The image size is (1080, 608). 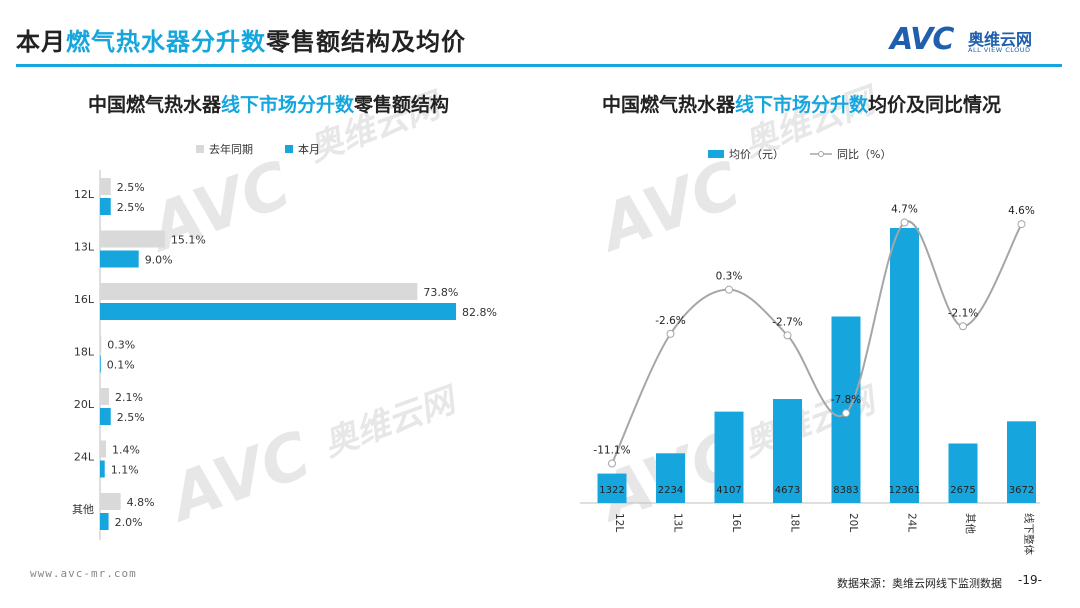 I want to click on legend-item-yoy: 同比（%）, so click(x=850, y=154).